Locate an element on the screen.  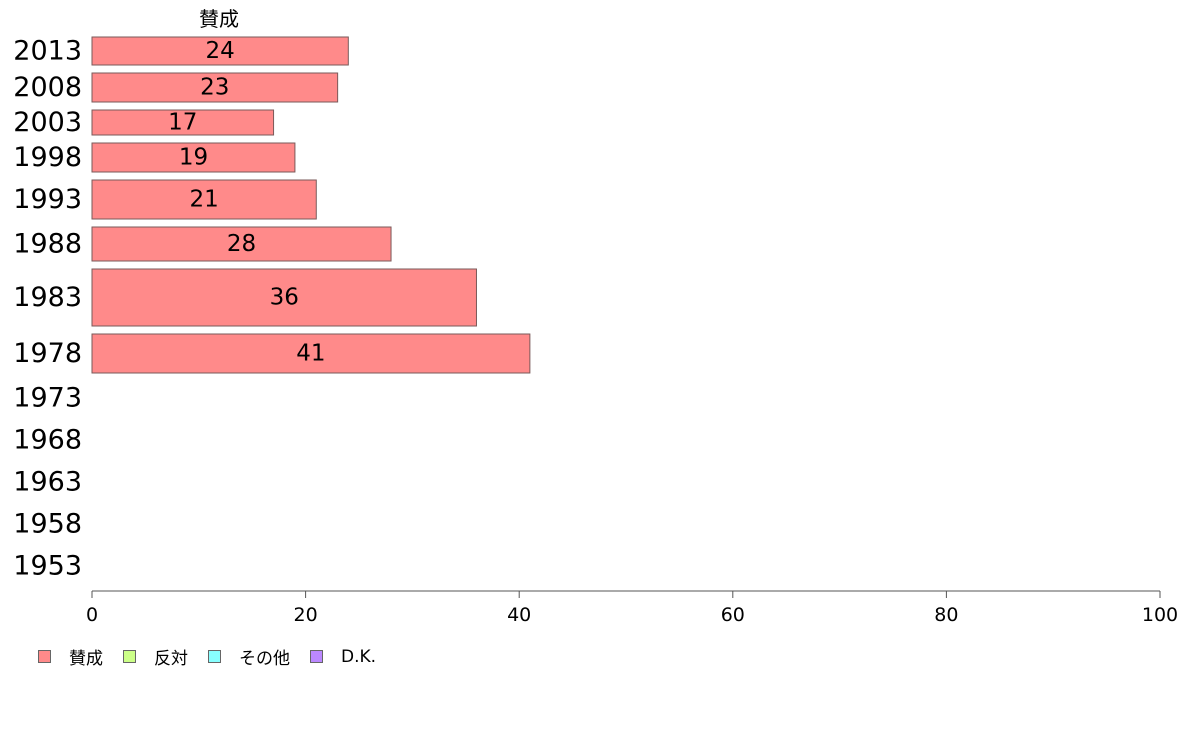
category-label: 1993 is located at coordinates (47, 199).